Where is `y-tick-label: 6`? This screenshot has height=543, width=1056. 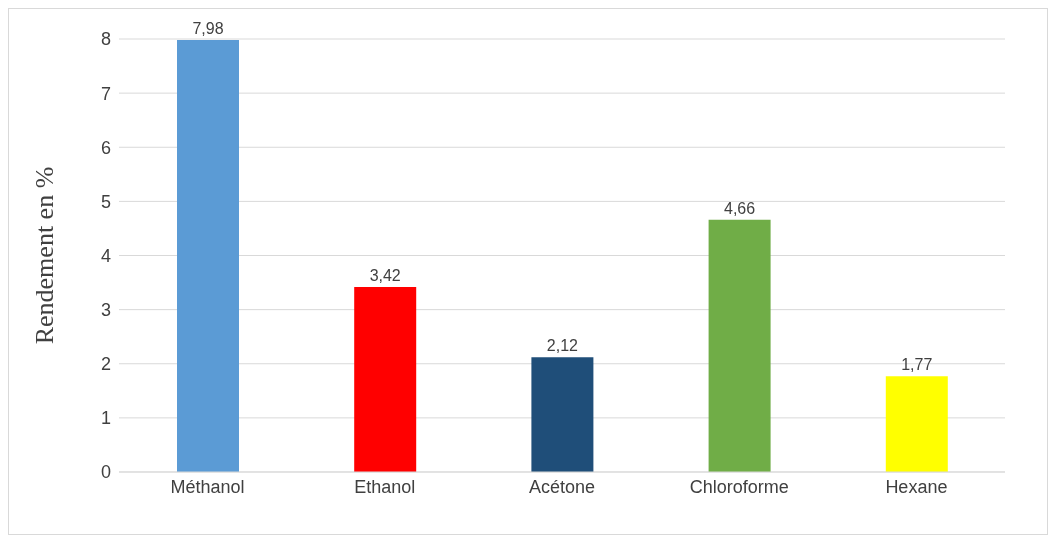 y-tick-label: 6 is located at coordinates (105, 147).